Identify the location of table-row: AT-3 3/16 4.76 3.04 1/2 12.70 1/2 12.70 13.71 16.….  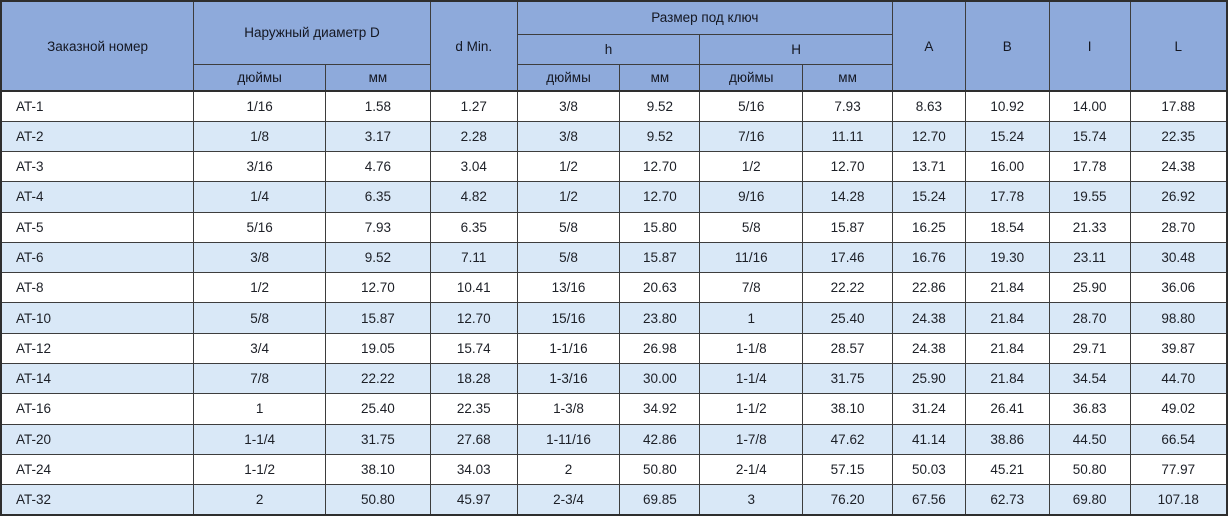
(614, 167).